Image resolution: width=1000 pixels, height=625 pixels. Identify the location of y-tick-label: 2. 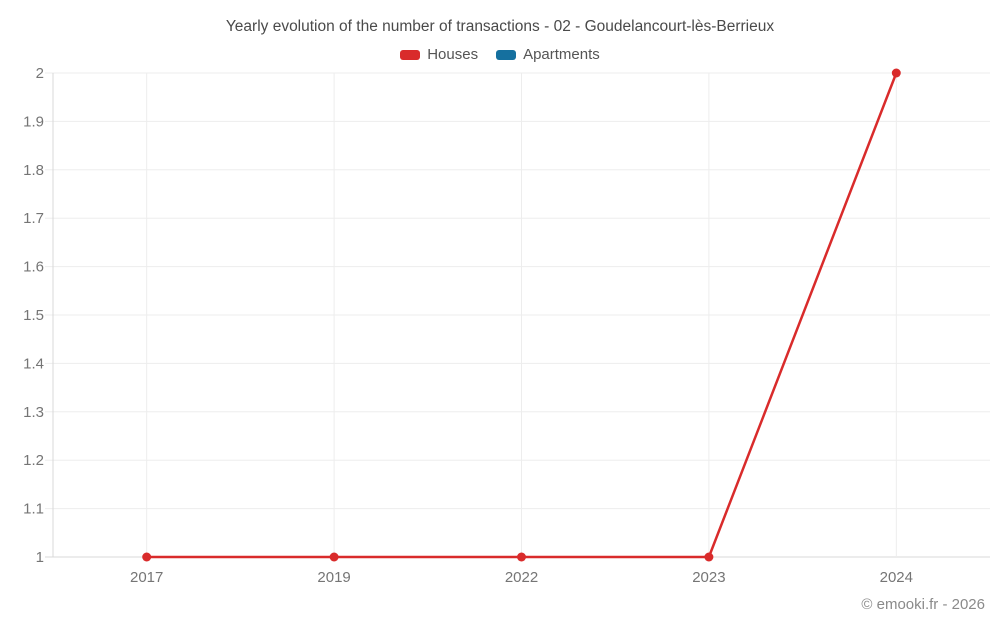
(40, 73).